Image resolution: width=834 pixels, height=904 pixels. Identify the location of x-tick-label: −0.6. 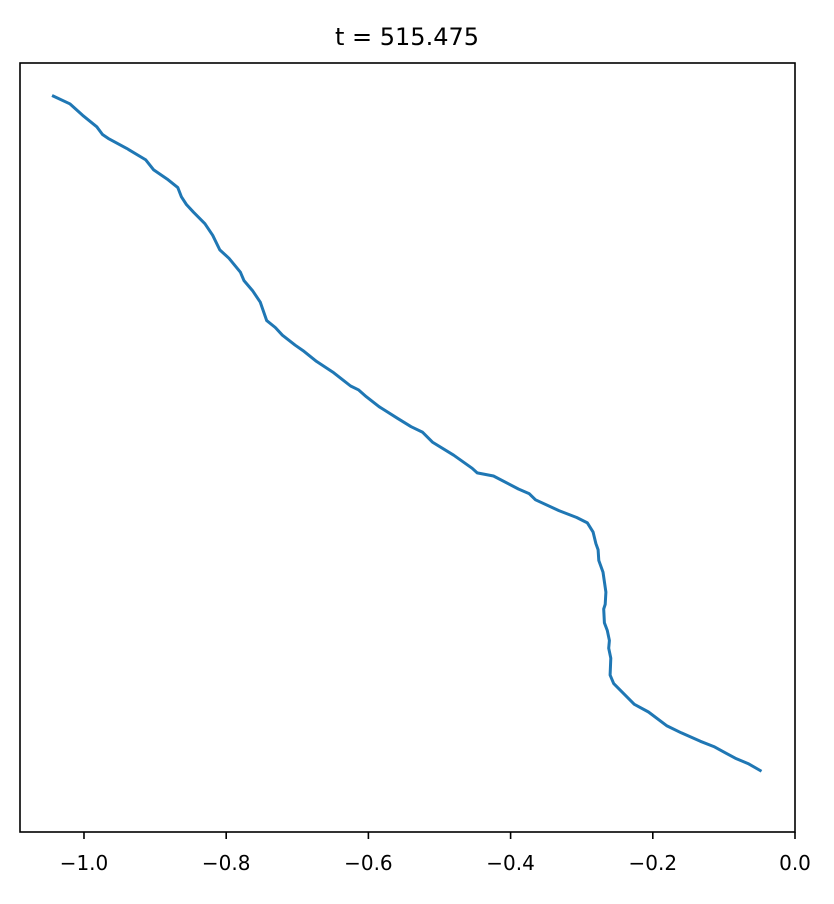
(368, 863).